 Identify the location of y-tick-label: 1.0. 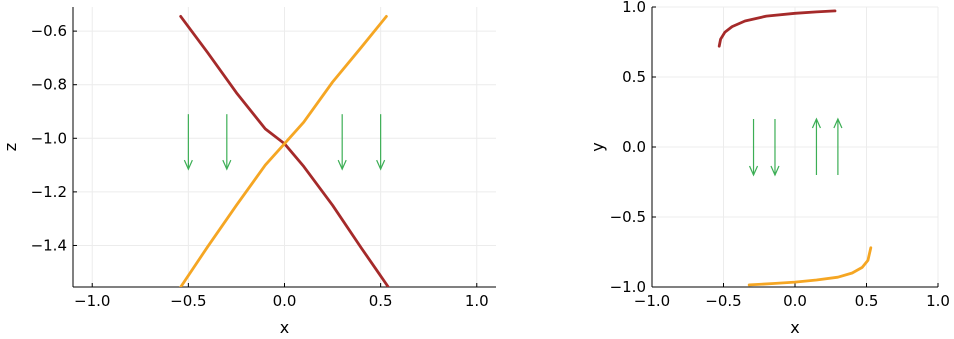
(634, 8).